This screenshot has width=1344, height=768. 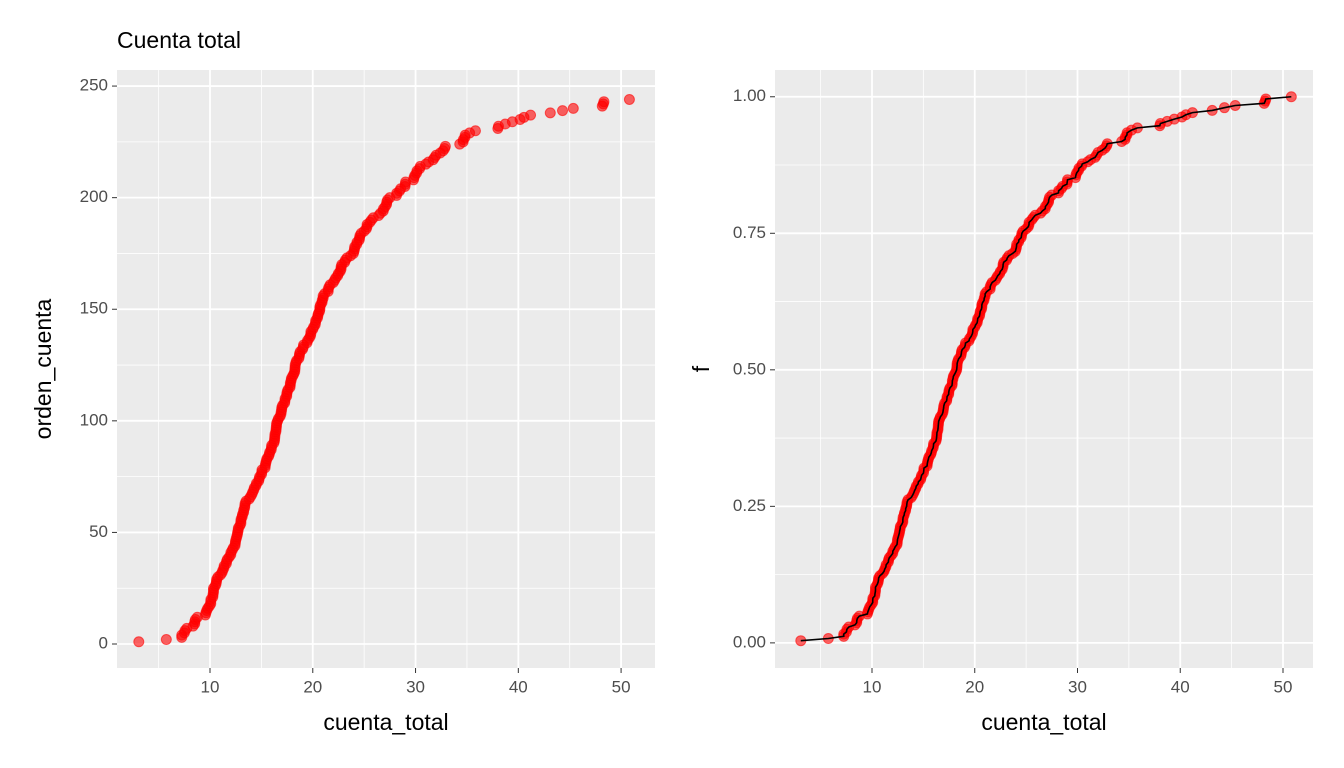 I want to click on y-tick-label: 0, so click(x=103, y=642).